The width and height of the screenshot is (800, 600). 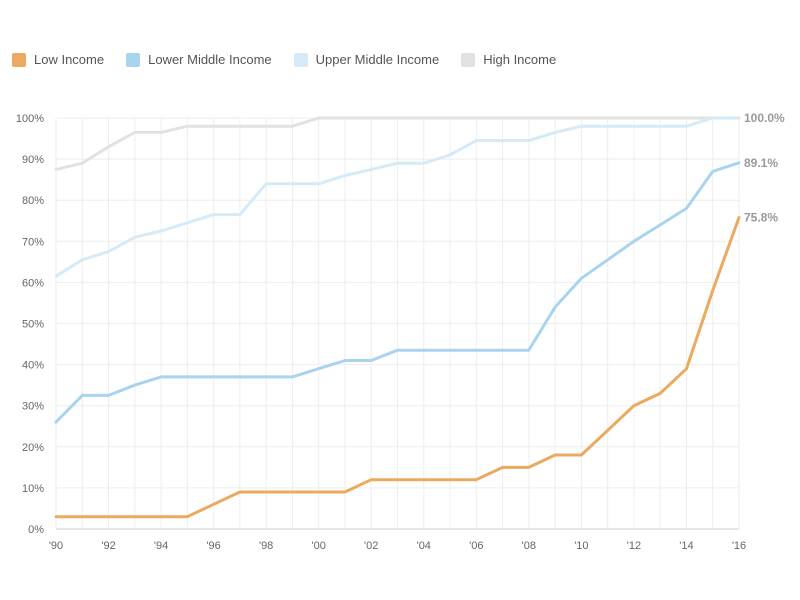 I want to click on x-tick-label: '08, so click(x=529, y=546).